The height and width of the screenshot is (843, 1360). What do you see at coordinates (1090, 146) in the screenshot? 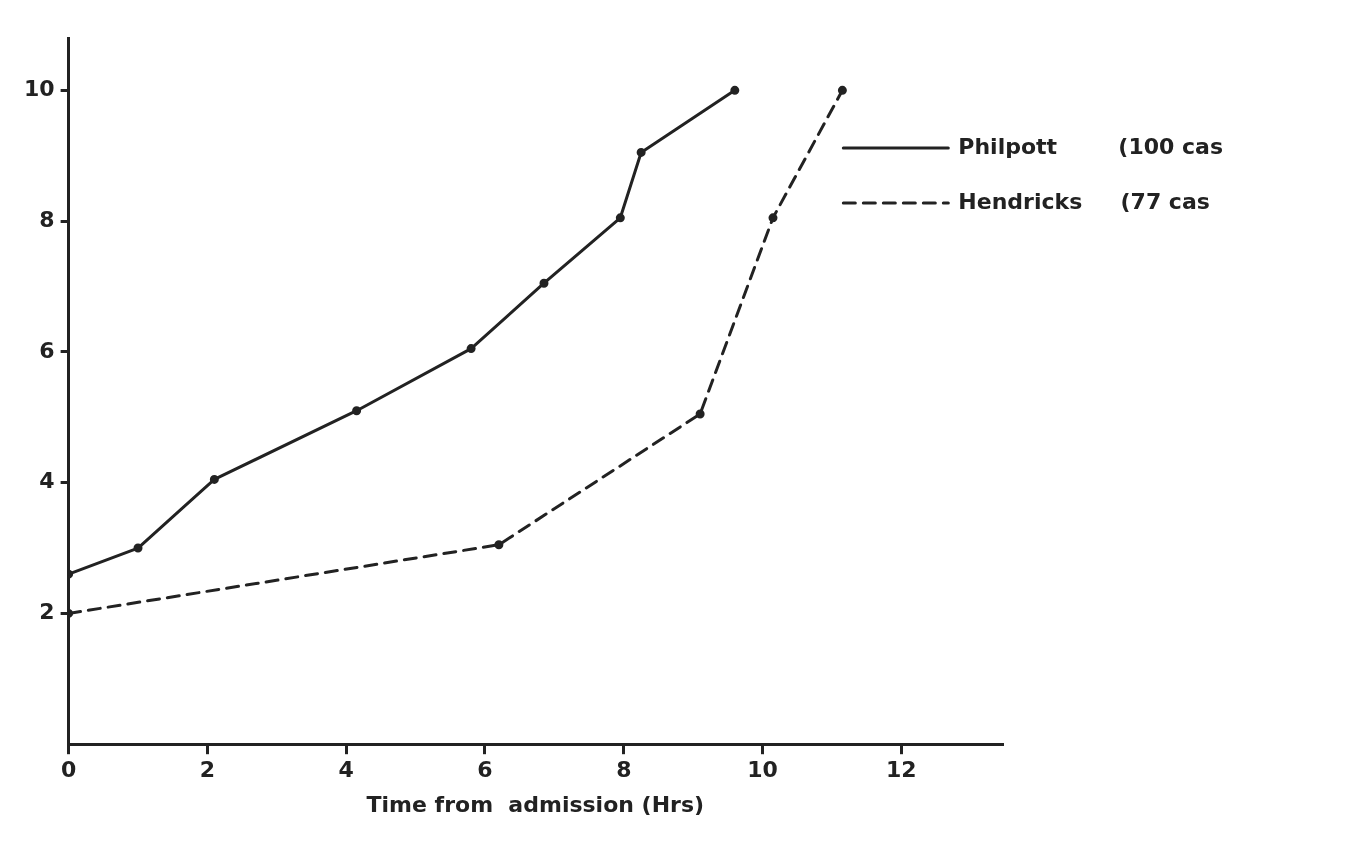
I see `legend-label: Philpott (100 cas` at bounding box center [1090, 146].